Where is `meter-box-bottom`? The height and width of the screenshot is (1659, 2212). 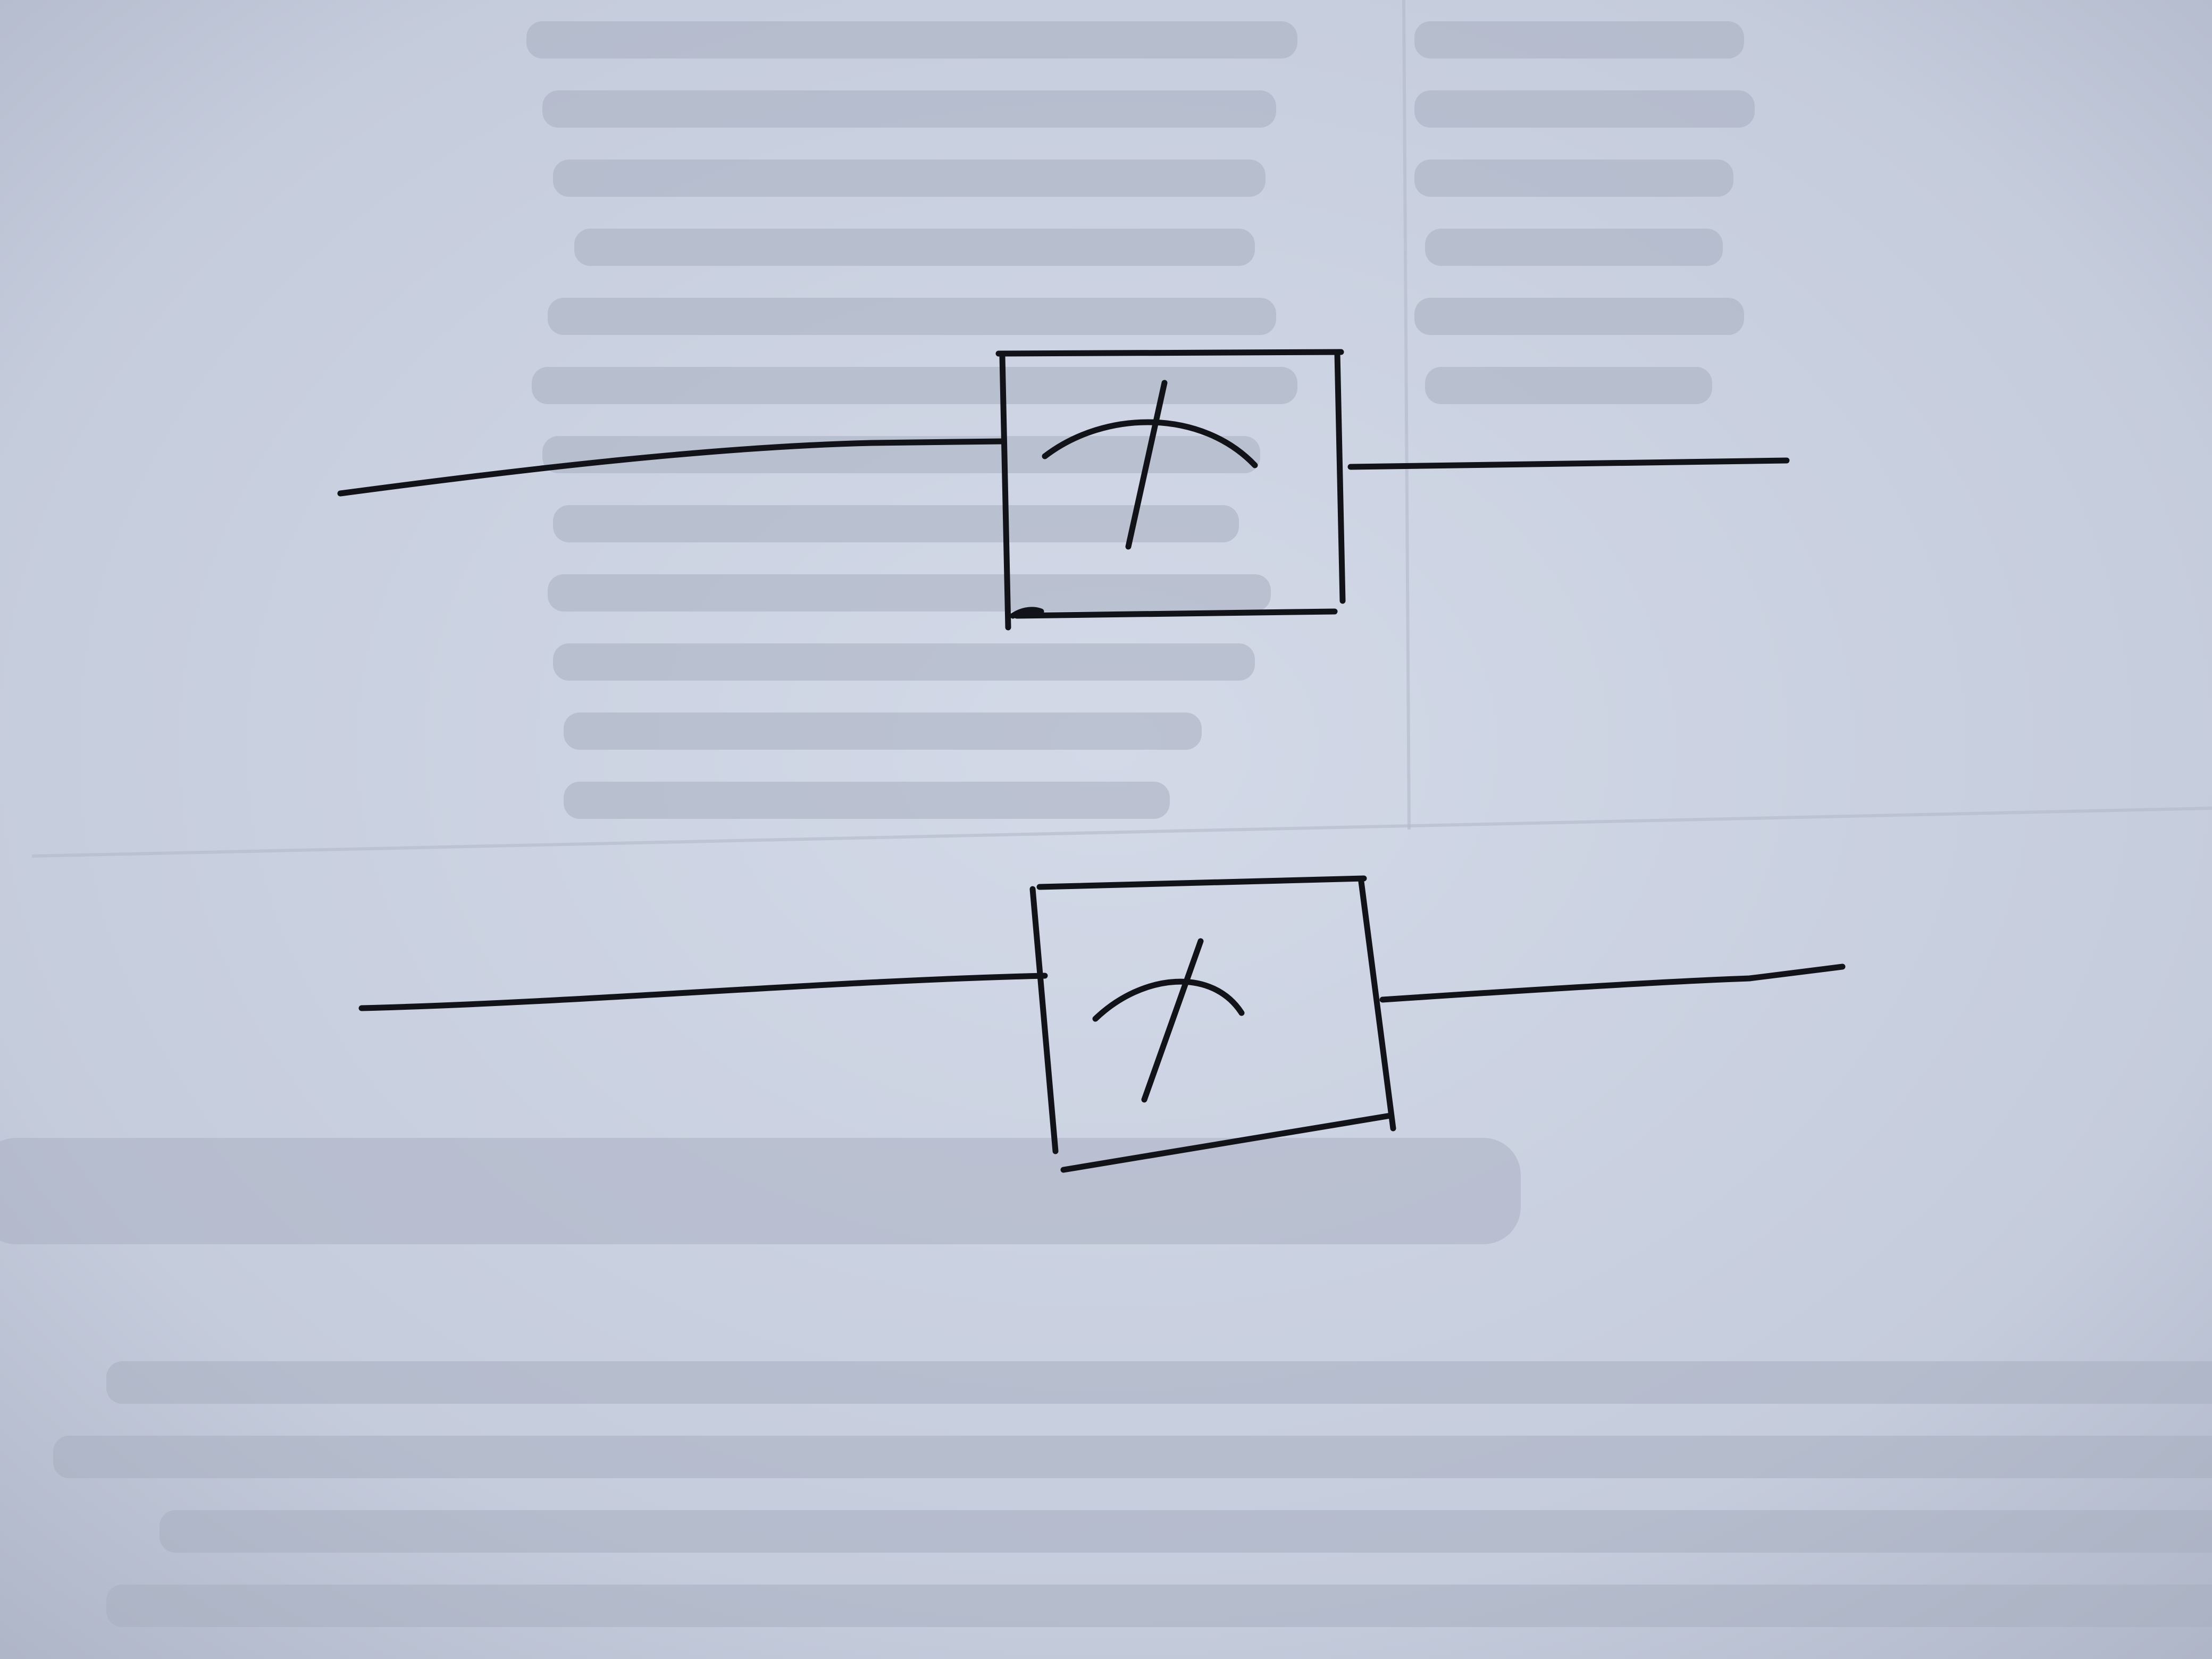 meter-box-bottom is located at coordinates (1212, 1024).